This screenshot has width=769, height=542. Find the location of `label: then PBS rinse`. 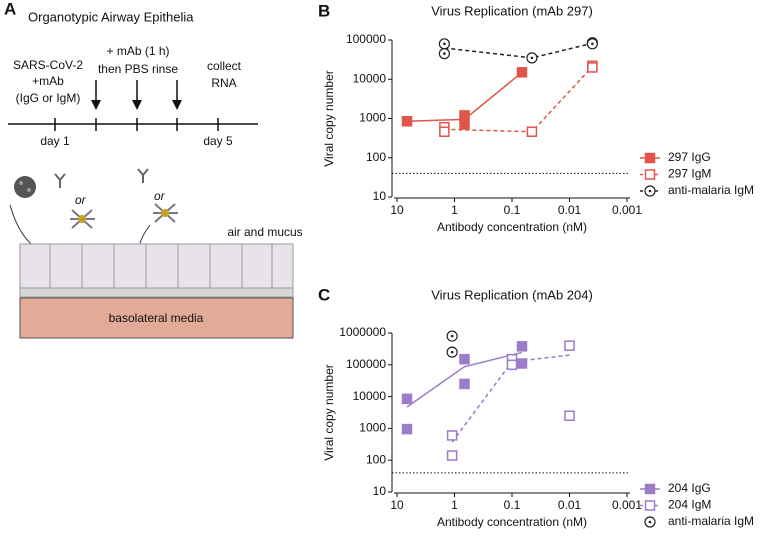

label: then PBS rinse is located at coordinates (138, 69).